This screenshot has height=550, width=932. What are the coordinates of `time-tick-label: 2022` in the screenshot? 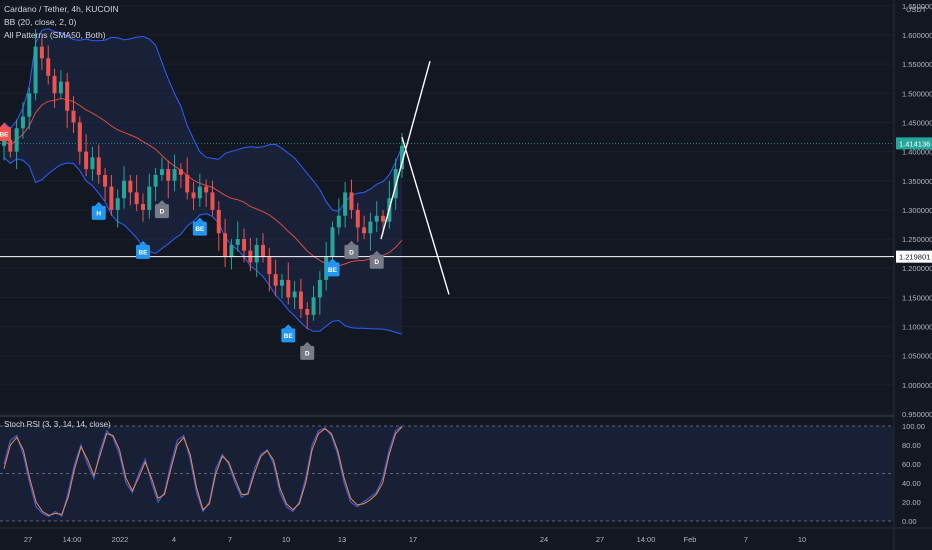 It's located at (120, 539).